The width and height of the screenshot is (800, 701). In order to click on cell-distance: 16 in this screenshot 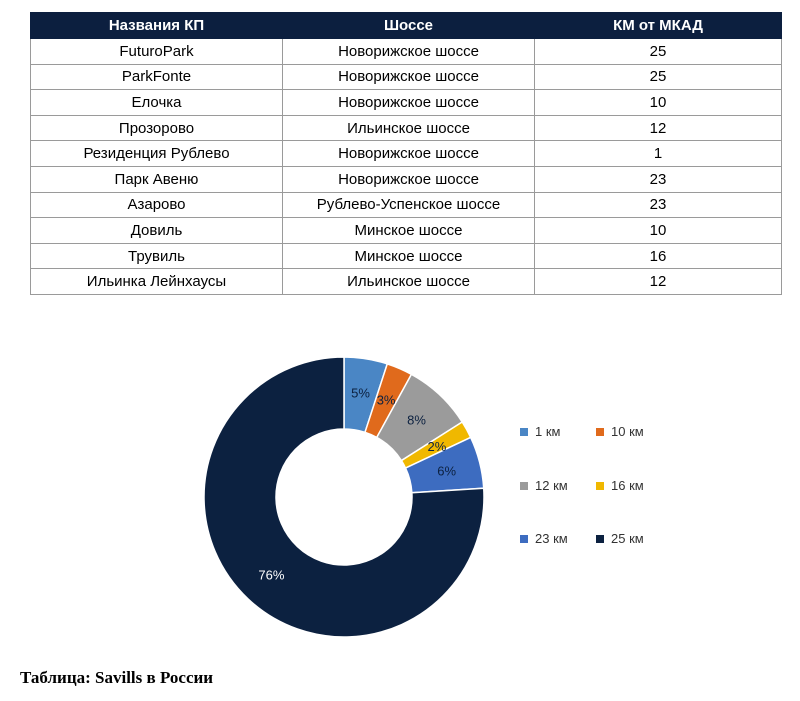, I will do `click(658, 256)`.